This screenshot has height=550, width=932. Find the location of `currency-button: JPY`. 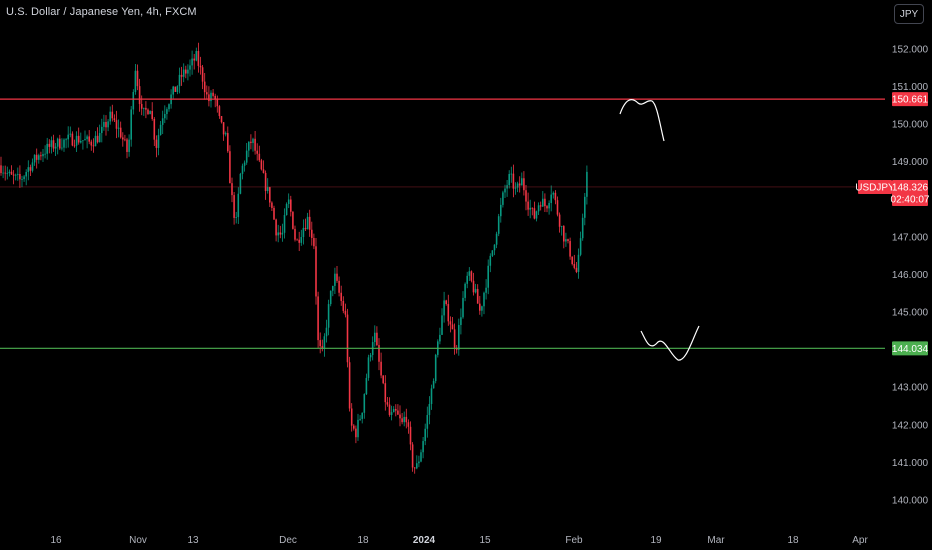

currency-button: JPY is located at coordinates (909, 14).